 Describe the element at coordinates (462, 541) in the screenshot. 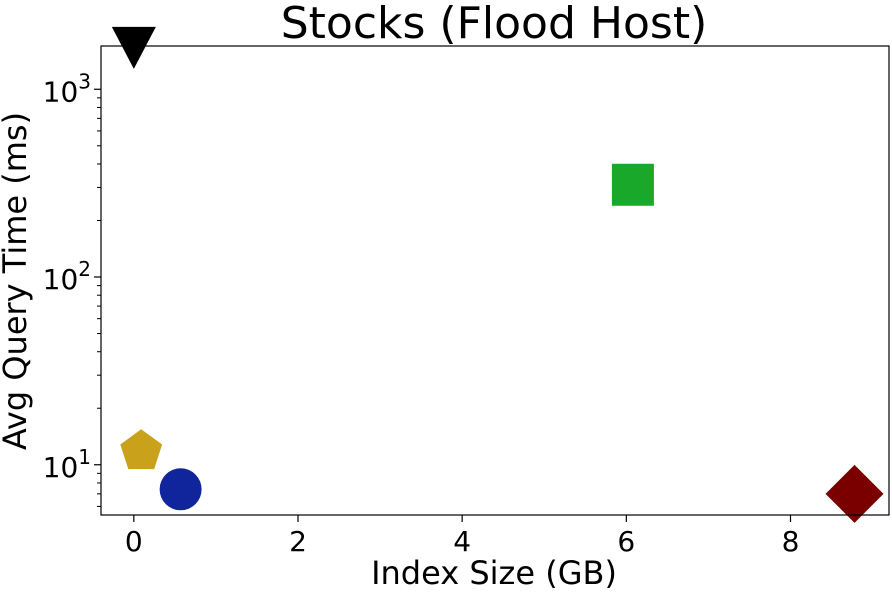

I see `x-tick-label: 4` at that location.